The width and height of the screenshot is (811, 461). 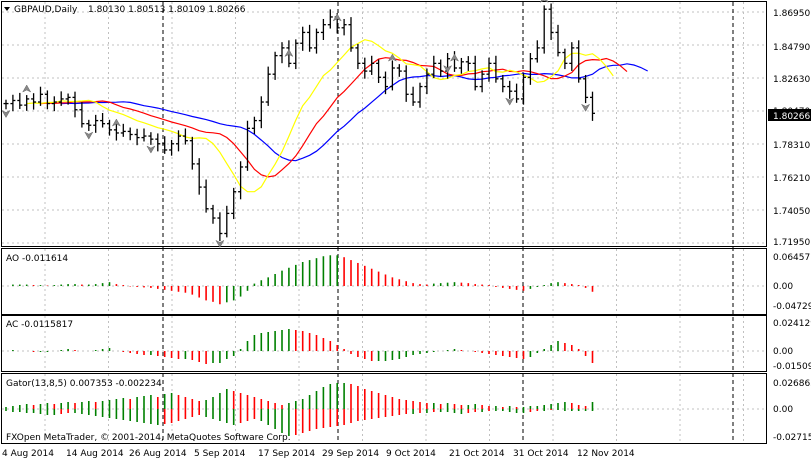 I want to click on ac-tick: 0.00, so click(x=783, y=352).